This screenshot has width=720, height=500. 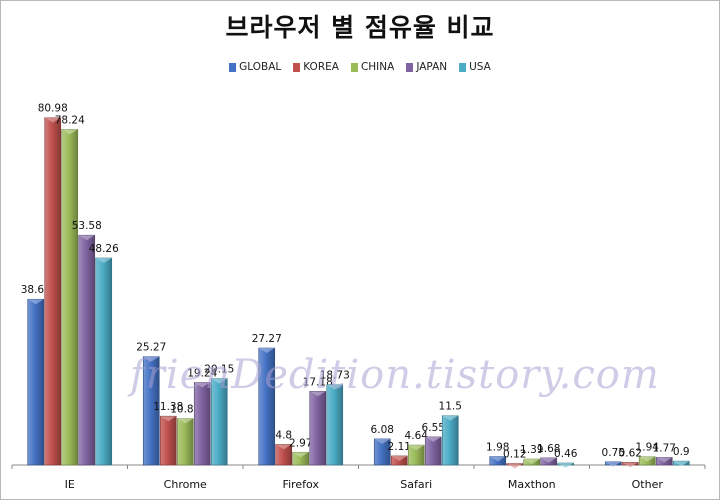 What do you see at coordinates (318, 382) in the screenshot?
I see `data-label-japan-firefox: 17.18` at bounding box center [318, 382].